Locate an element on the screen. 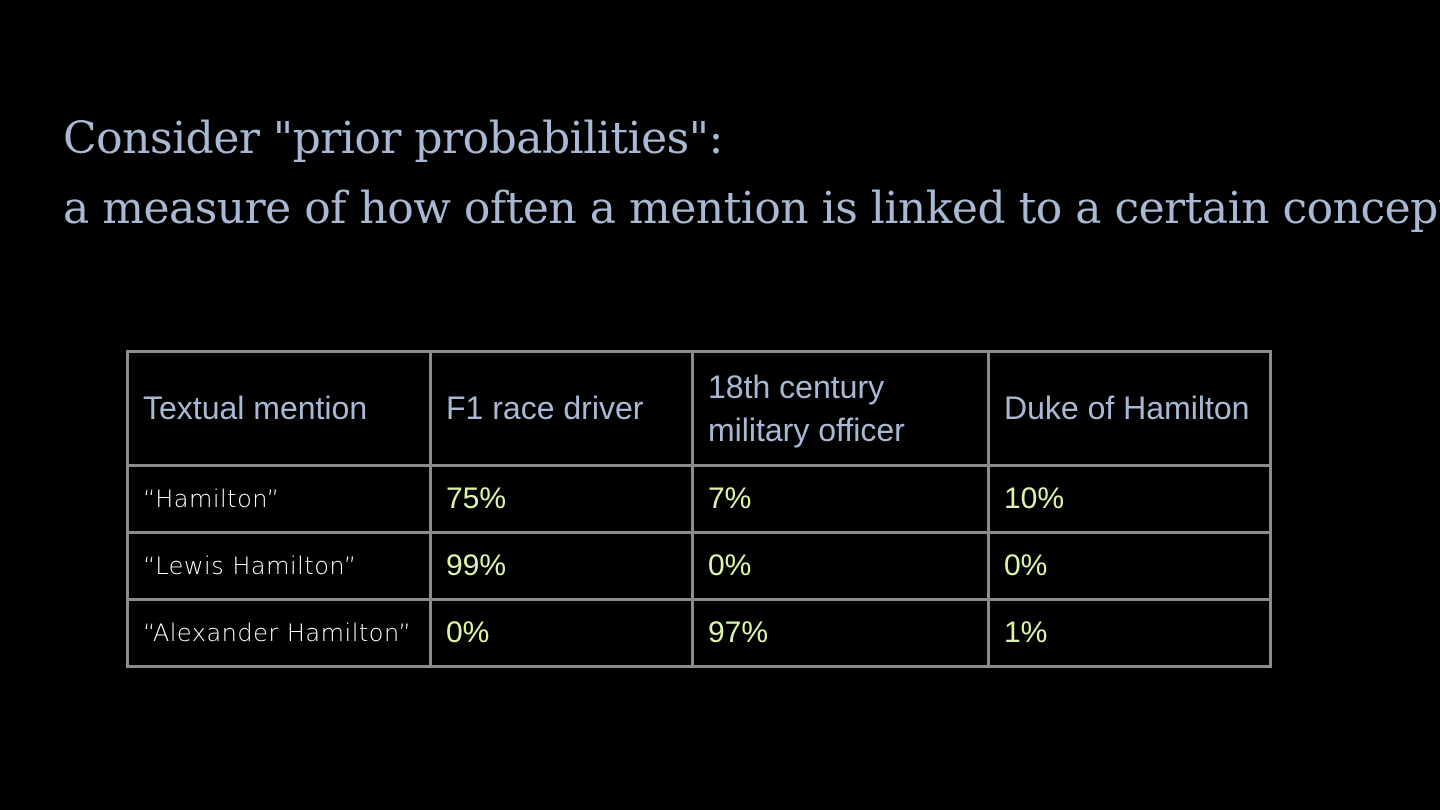 The height and width of the screenshot is (810, 1440). header-duke-of-hamilton: Duke of Hamilton is located at coordinates (1129, 408).